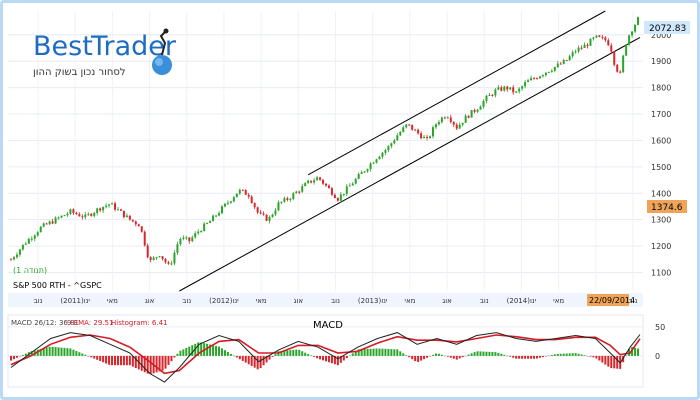  Describe the element at coordinates (661, 193) in the screenshot. I see `price-y-tick: 1400` at that location.